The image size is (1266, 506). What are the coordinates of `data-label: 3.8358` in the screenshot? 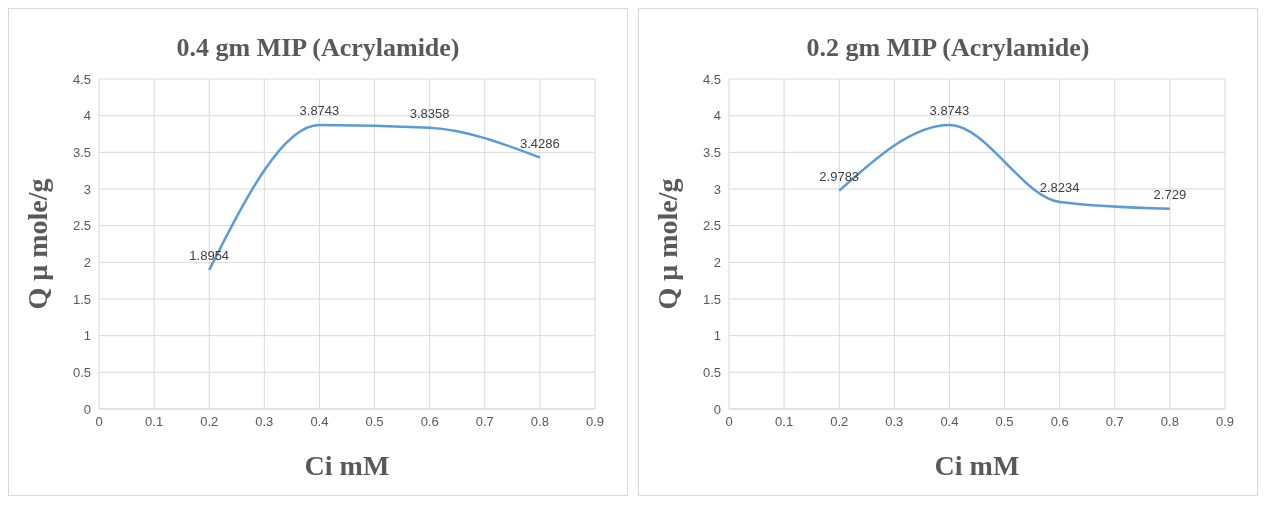 It's located at (429, 113).